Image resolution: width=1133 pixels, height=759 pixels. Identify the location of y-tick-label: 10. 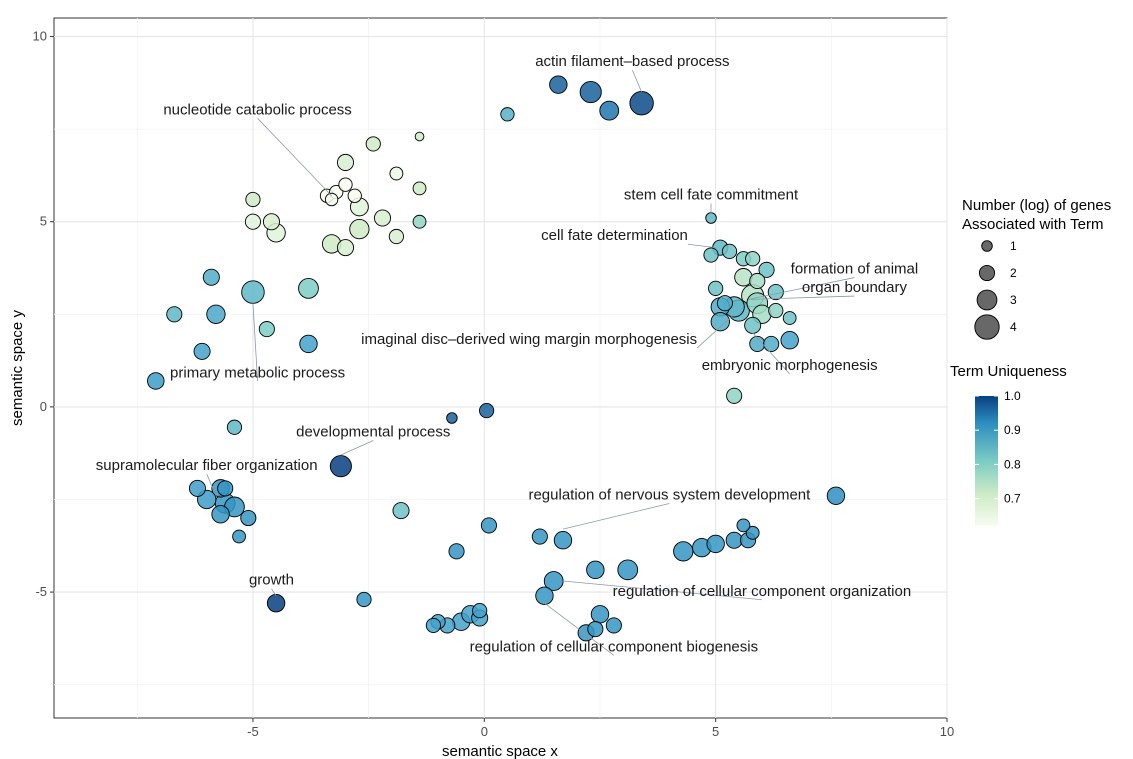
(40, 36).